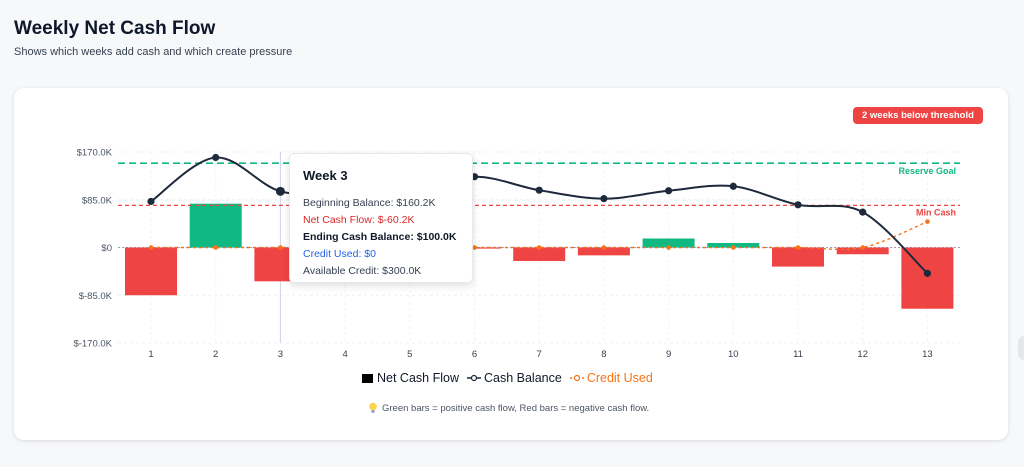 The image size is (1024, 467). Describe the element at coordinates (798, 354) in the screenshot. I see `x-tick-label: 11` at that location.